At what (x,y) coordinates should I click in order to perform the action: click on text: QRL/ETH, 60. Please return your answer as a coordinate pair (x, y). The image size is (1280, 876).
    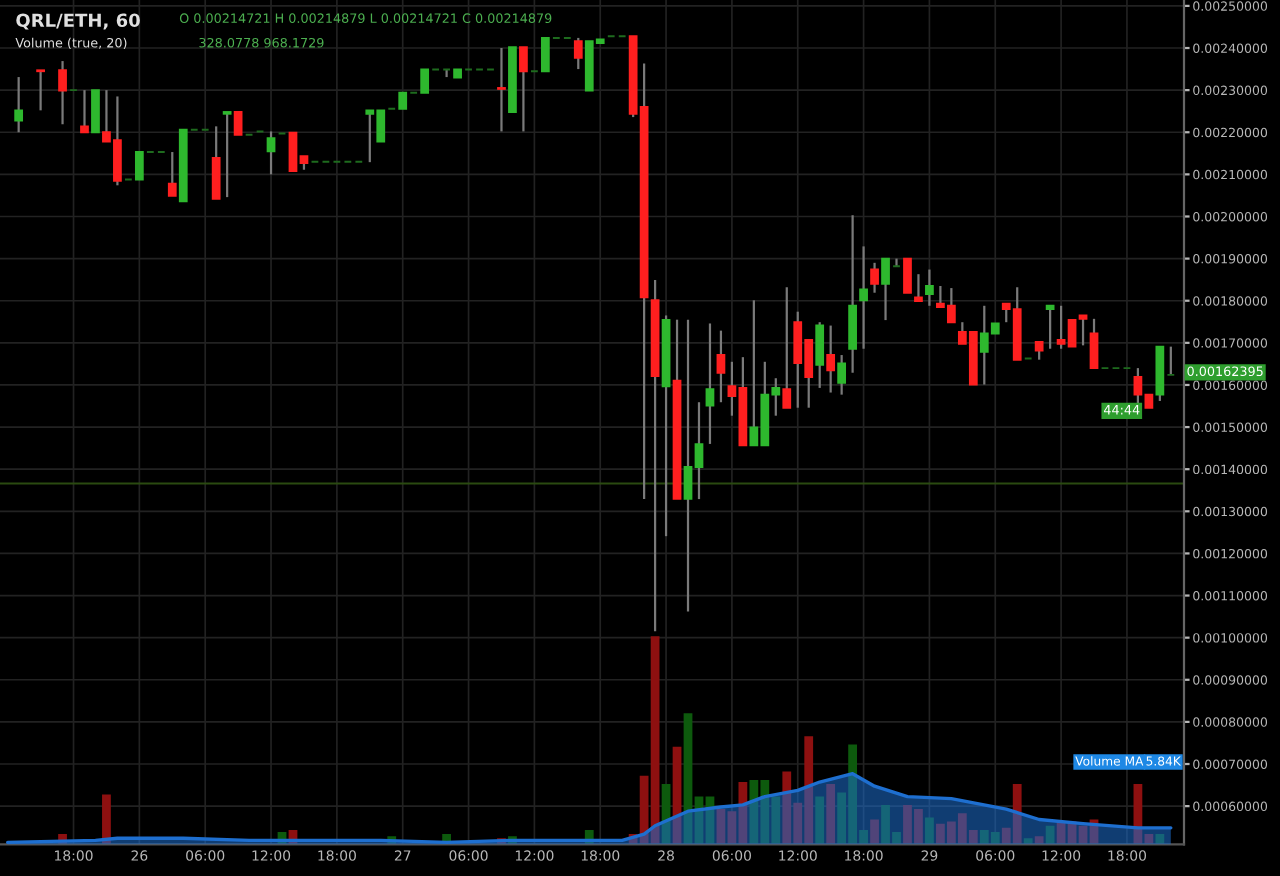
    Looking at the image, I should click on (78, 21).